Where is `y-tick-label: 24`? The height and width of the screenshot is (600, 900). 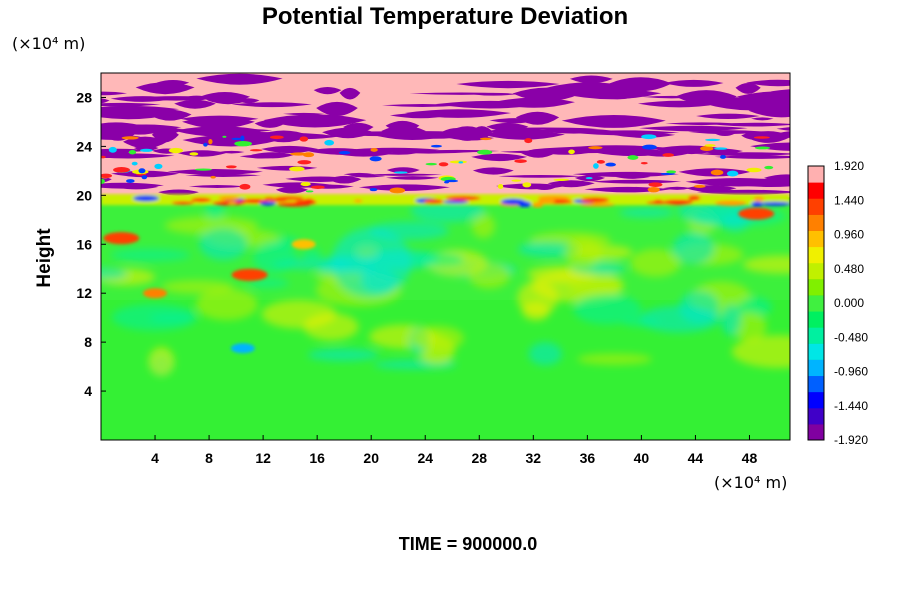 y-tick-label: 24 is located at coordinates (84, 146).